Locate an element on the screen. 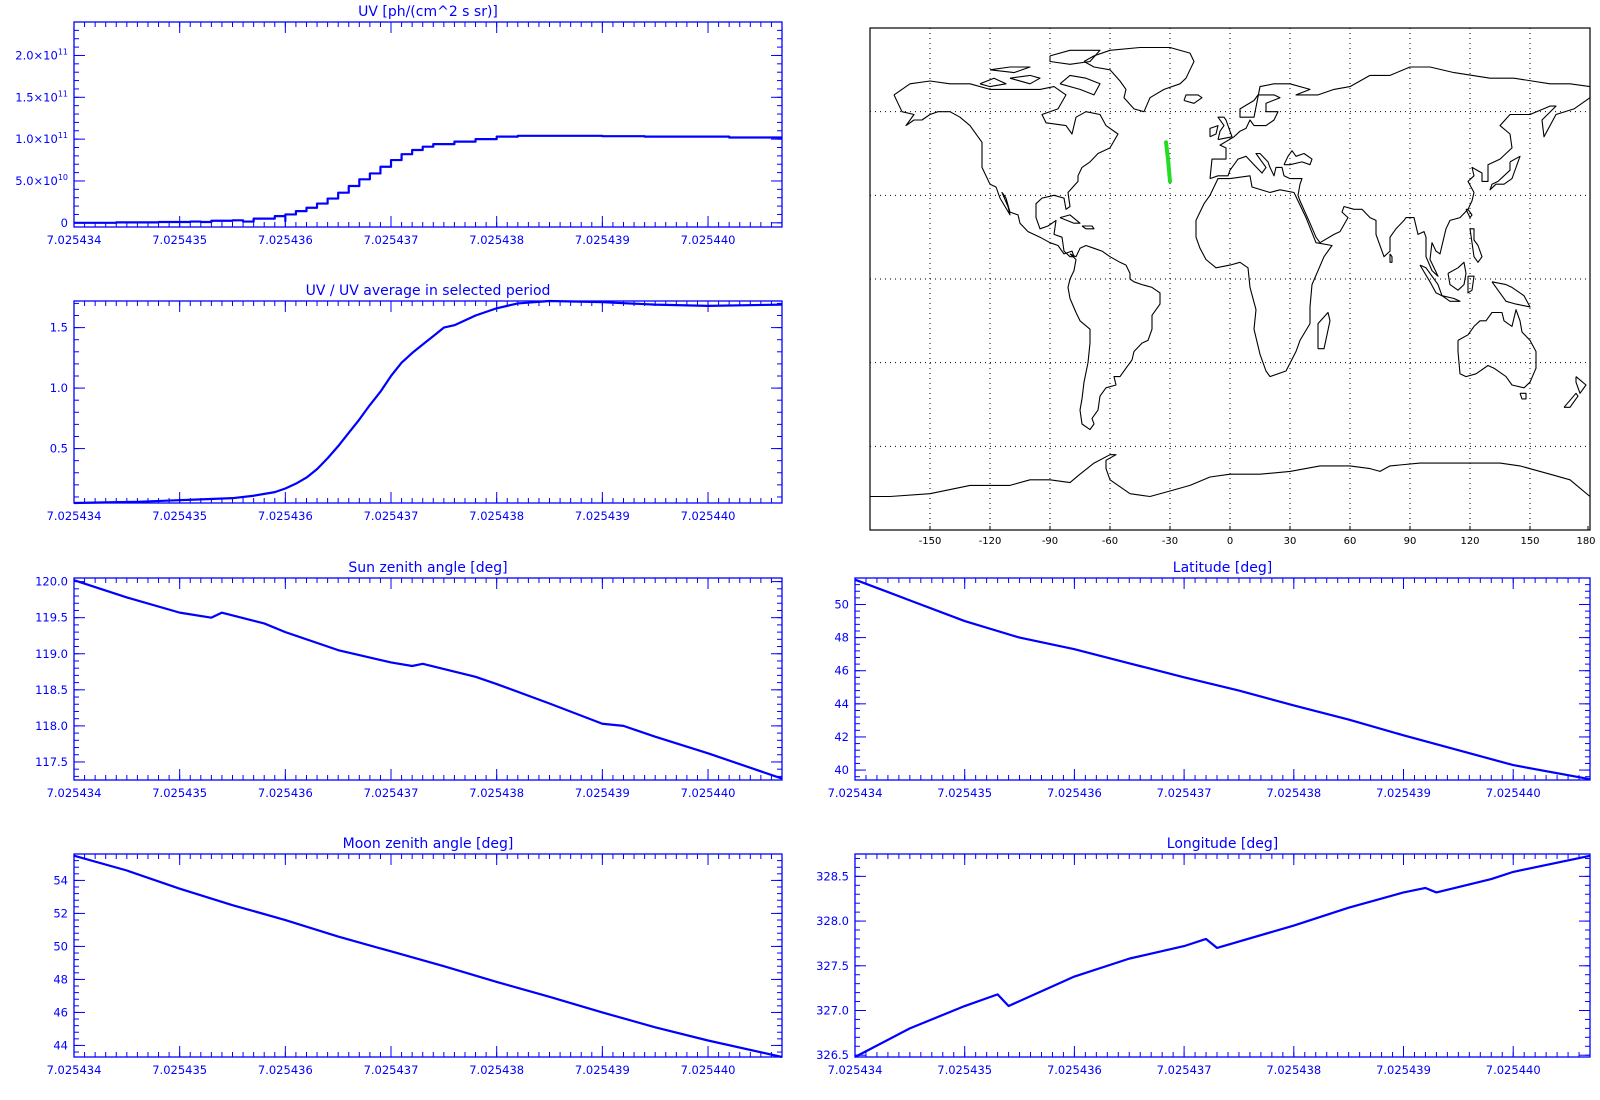 The width and height of the screenshot is (1600, 1100). y-tick-label: 0 is located at coordinates (64, 223).